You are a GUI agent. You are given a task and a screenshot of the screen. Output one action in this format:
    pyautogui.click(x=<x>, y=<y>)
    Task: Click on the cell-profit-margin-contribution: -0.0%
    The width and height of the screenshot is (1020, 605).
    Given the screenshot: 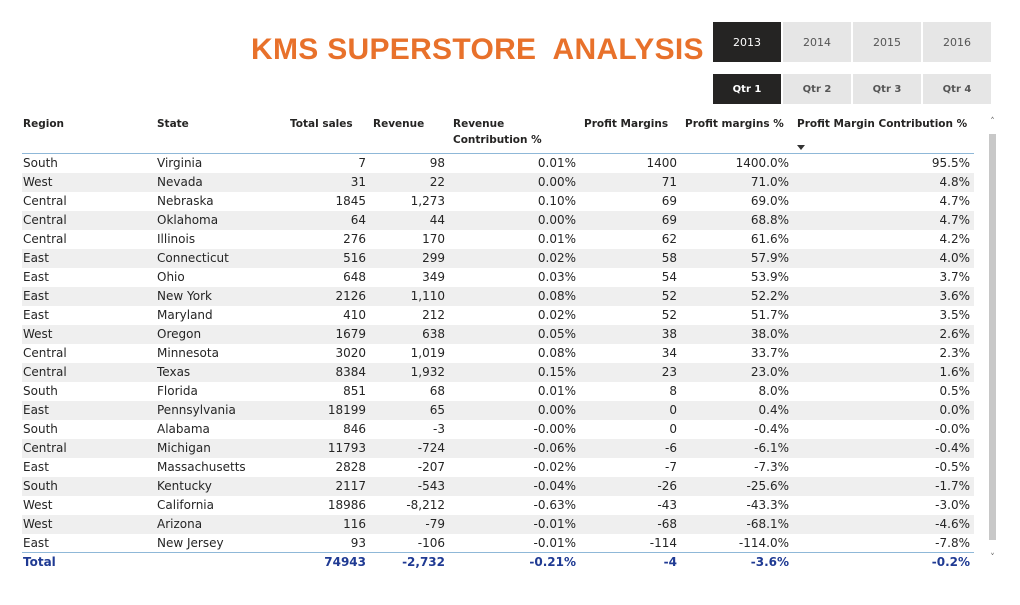 What is the action you would take?
    pyautogui.click(x=952, y=429)
    